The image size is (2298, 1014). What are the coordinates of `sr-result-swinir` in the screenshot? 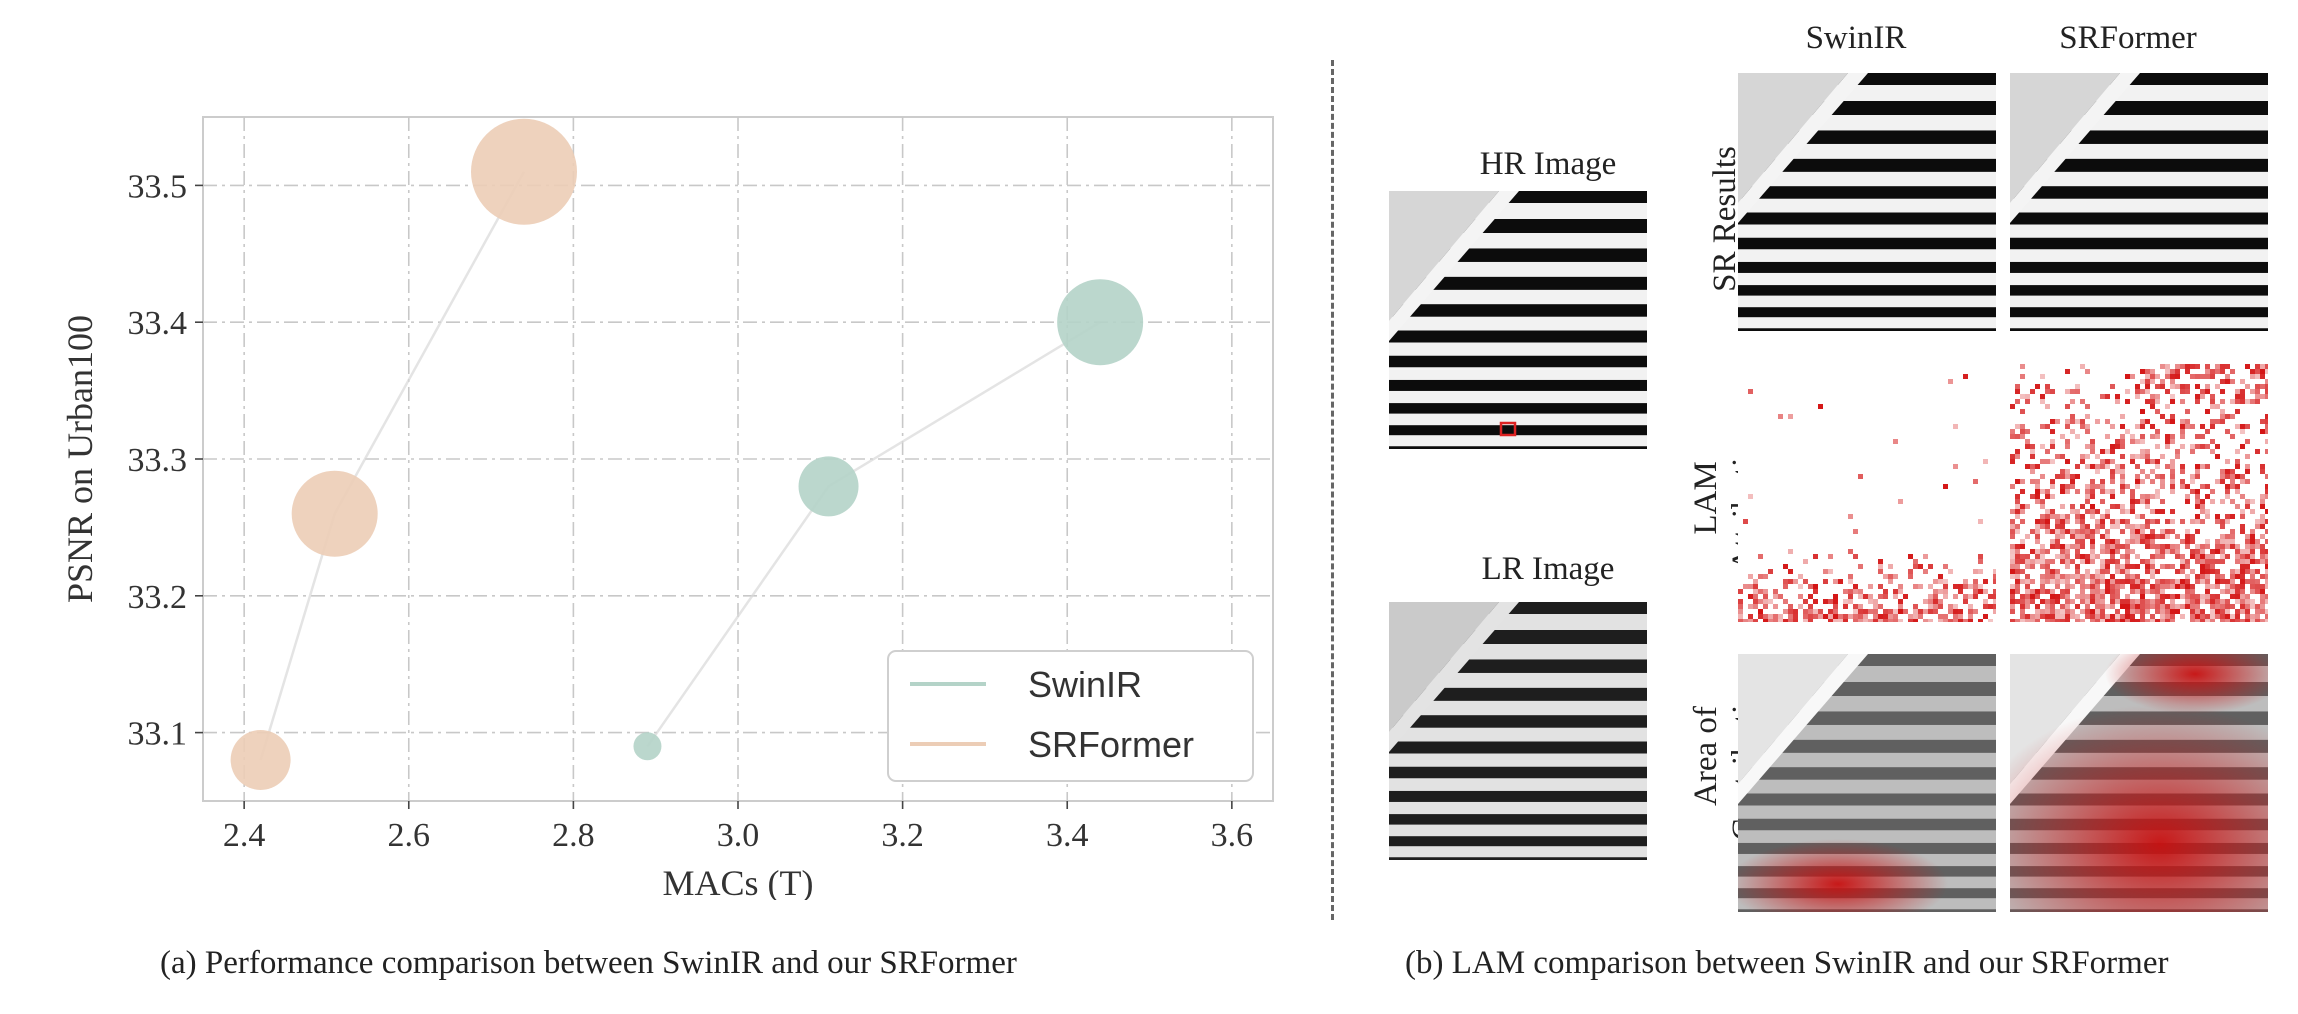 It's located at (1867, 202).